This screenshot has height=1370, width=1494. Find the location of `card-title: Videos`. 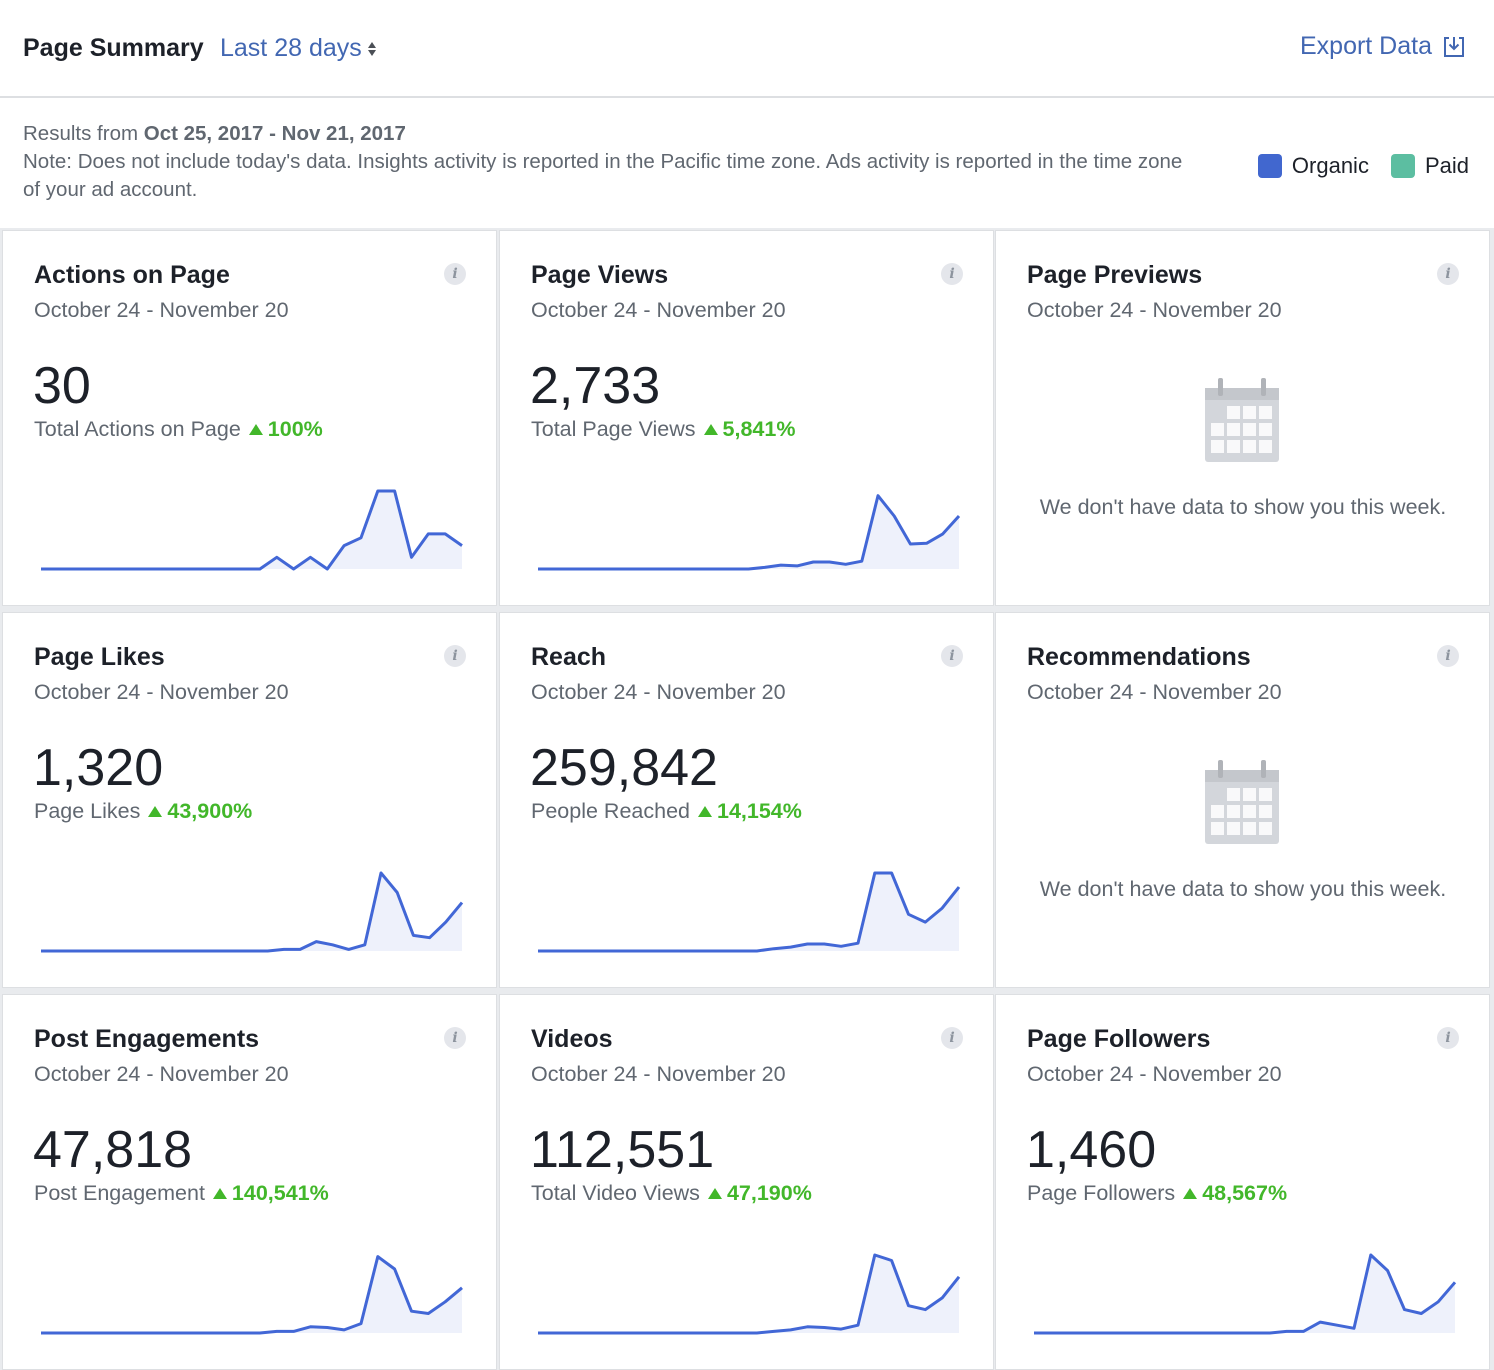

card-title: Videos is located at coordinates (572, 1039).